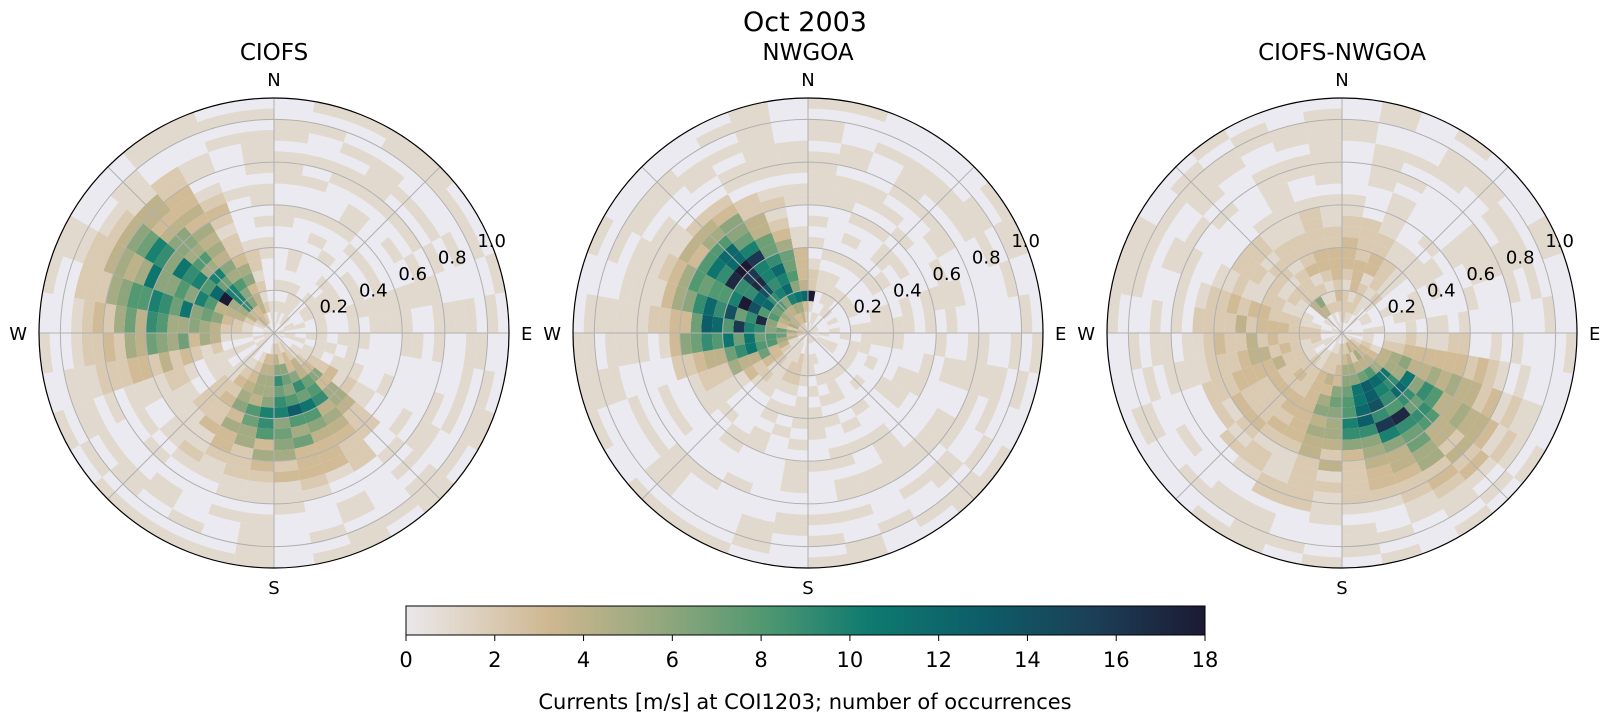 Image resolution: width=1611 pixels, height=724 pixels. Describe the element at coordinates (1060, 334) in the screenshot. I see `compass-label-e: E` at that location.